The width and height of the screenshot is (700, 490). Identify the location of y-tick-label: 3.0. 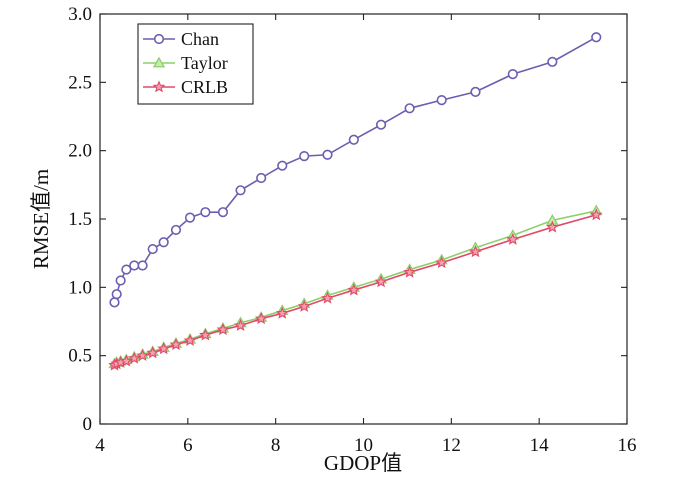
(80, 14).